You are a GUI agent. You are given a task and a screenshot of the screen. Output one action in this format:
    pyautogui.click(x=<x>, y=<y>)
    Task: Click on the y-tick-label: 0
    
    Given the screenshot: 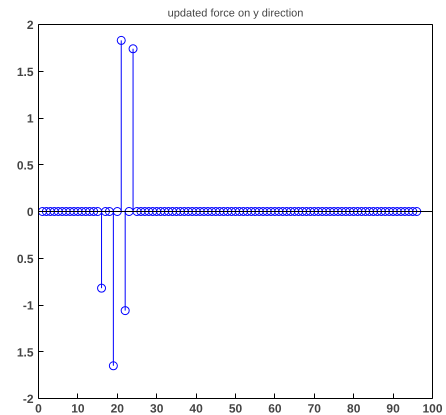 What is the action you would take?
    pyautogui.click(x=30, y=212)
    